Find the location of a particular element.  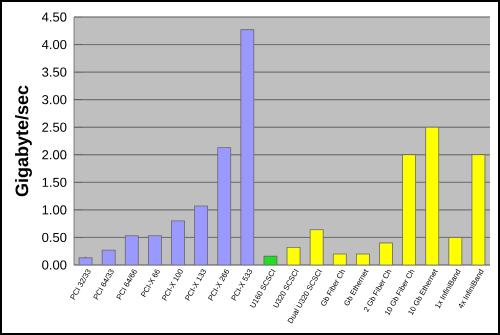

y-tick-label: 0.50 is located at coordinates (54, 237).